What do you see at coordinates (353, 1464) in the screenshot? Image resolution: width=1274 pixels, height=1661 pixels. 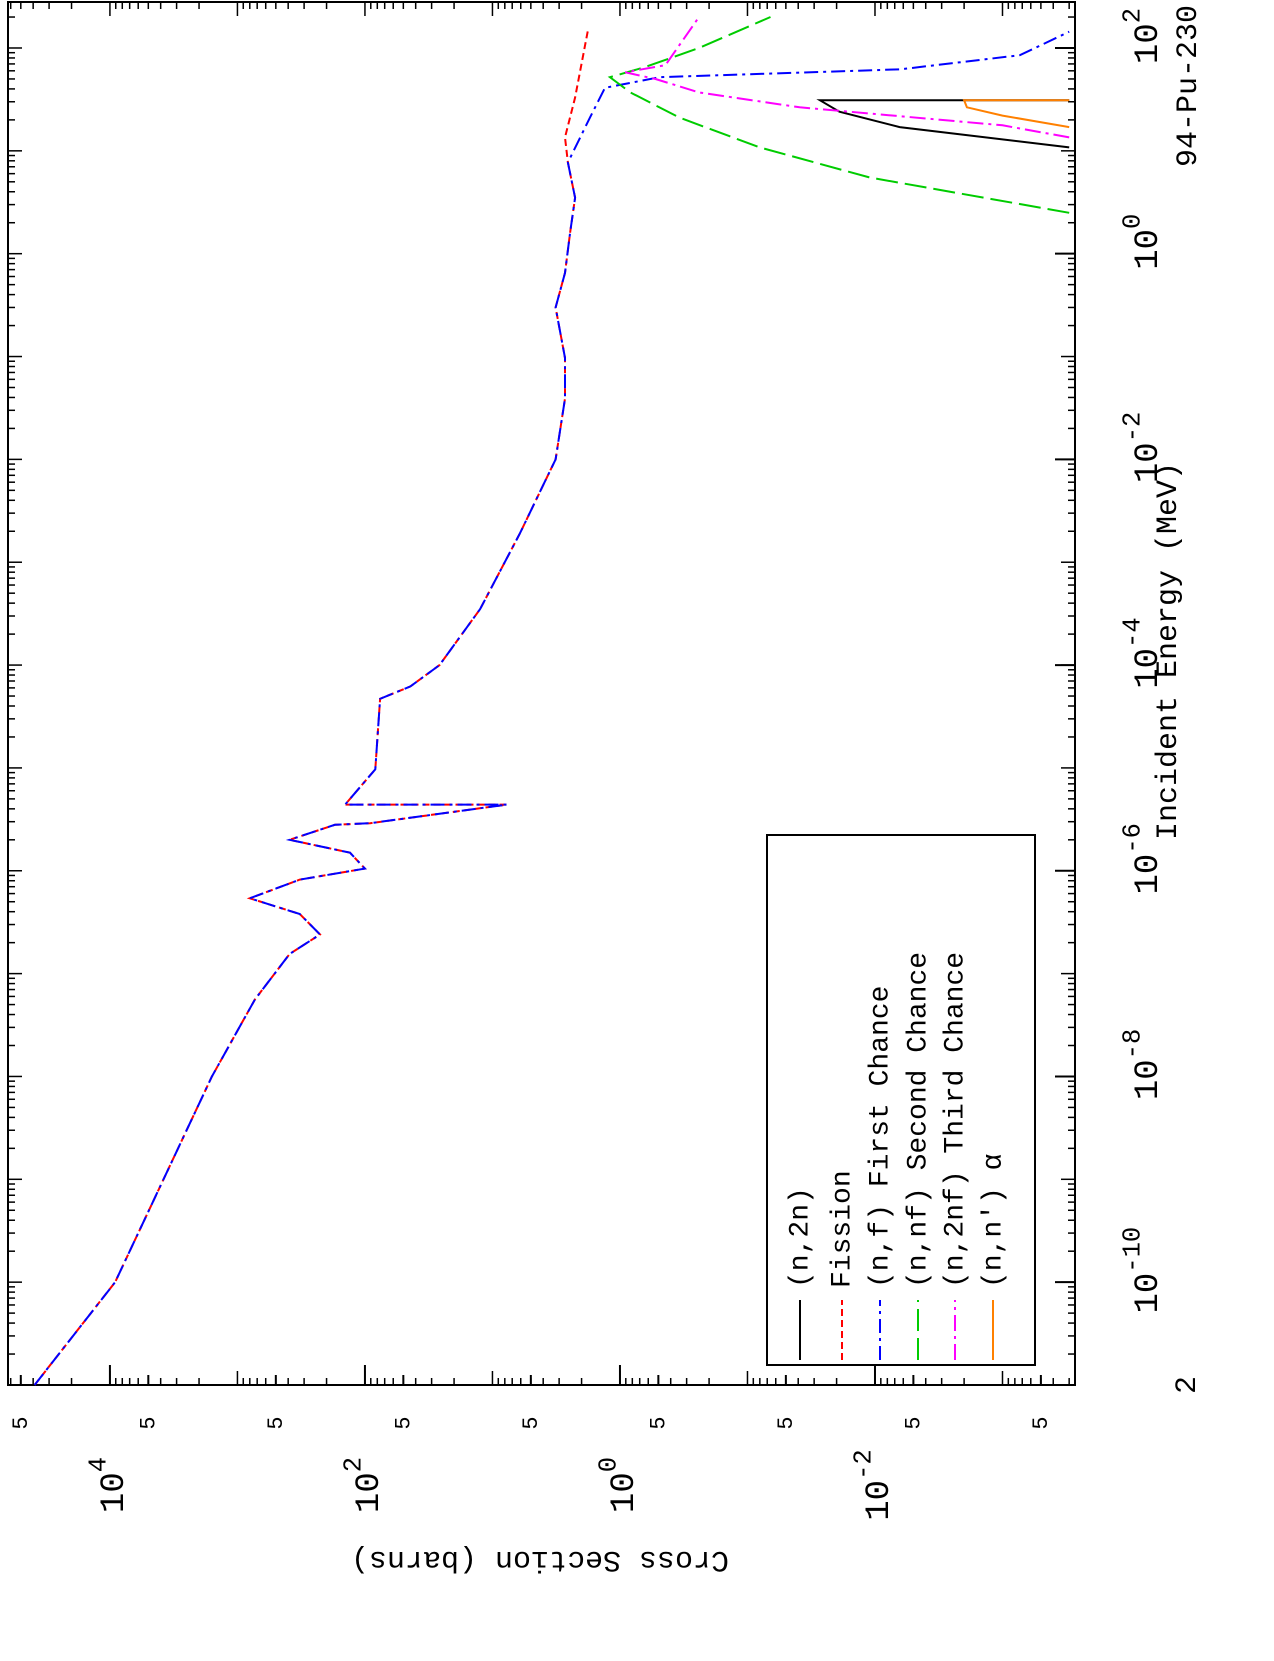 I see `y-tick-label-exp: 2` at bounding box center [353, 1464].